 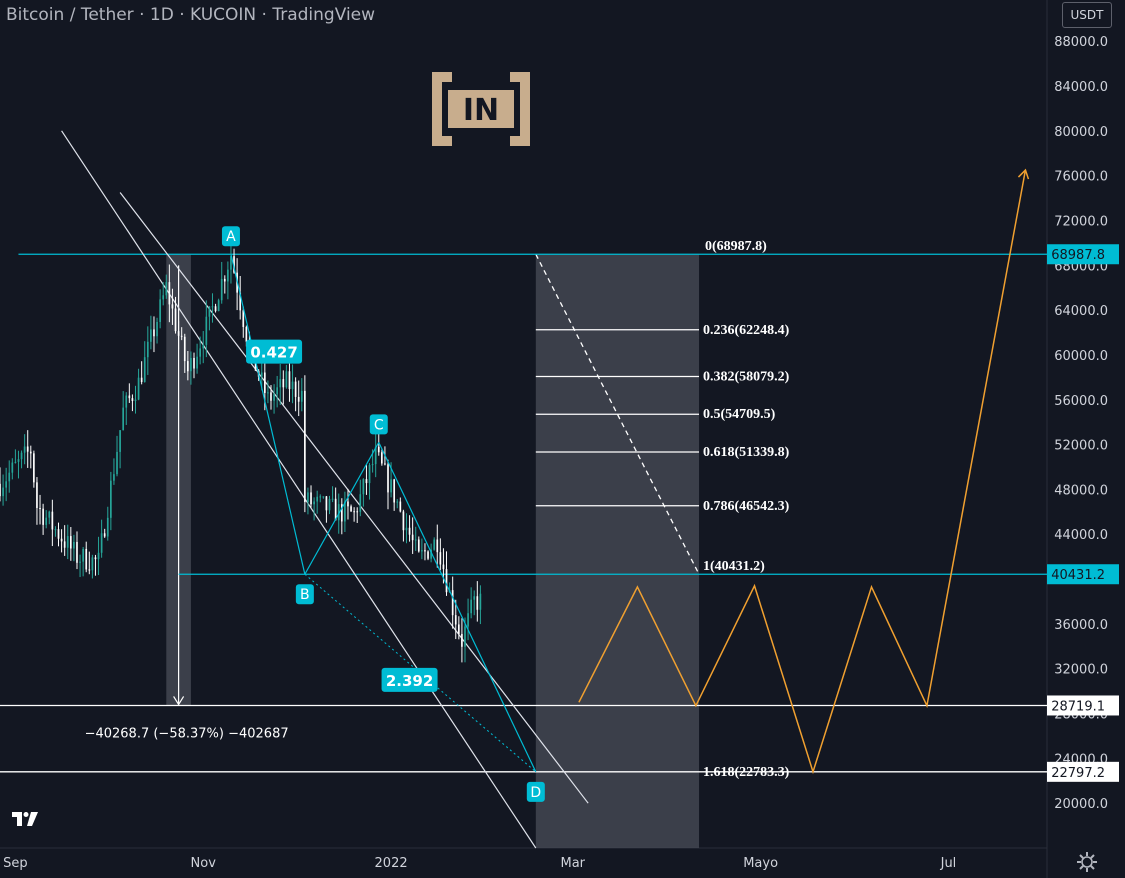 I want to click on currency-button: USDT, so click(x=1087, y=15).